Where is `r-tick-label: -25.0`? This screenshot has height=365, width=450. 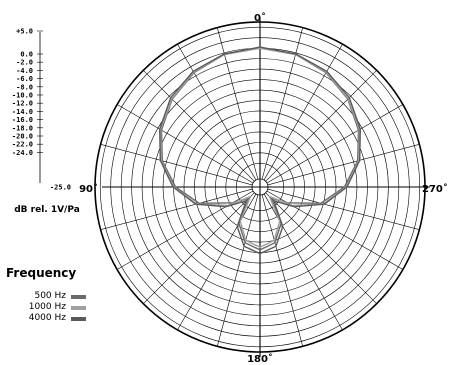
r-tick-label: -25.0 is located at coordinates (60, 188).